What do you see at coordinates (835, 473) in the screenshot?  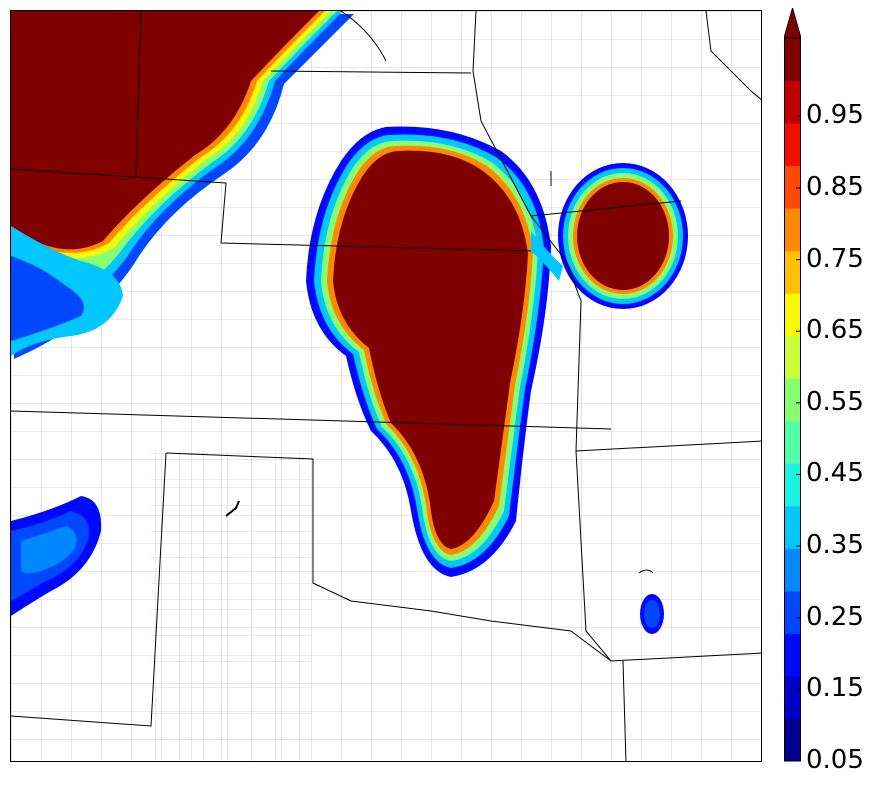 I see `colorbar-tick-label: 0.45` at bounding box center [835, 473].